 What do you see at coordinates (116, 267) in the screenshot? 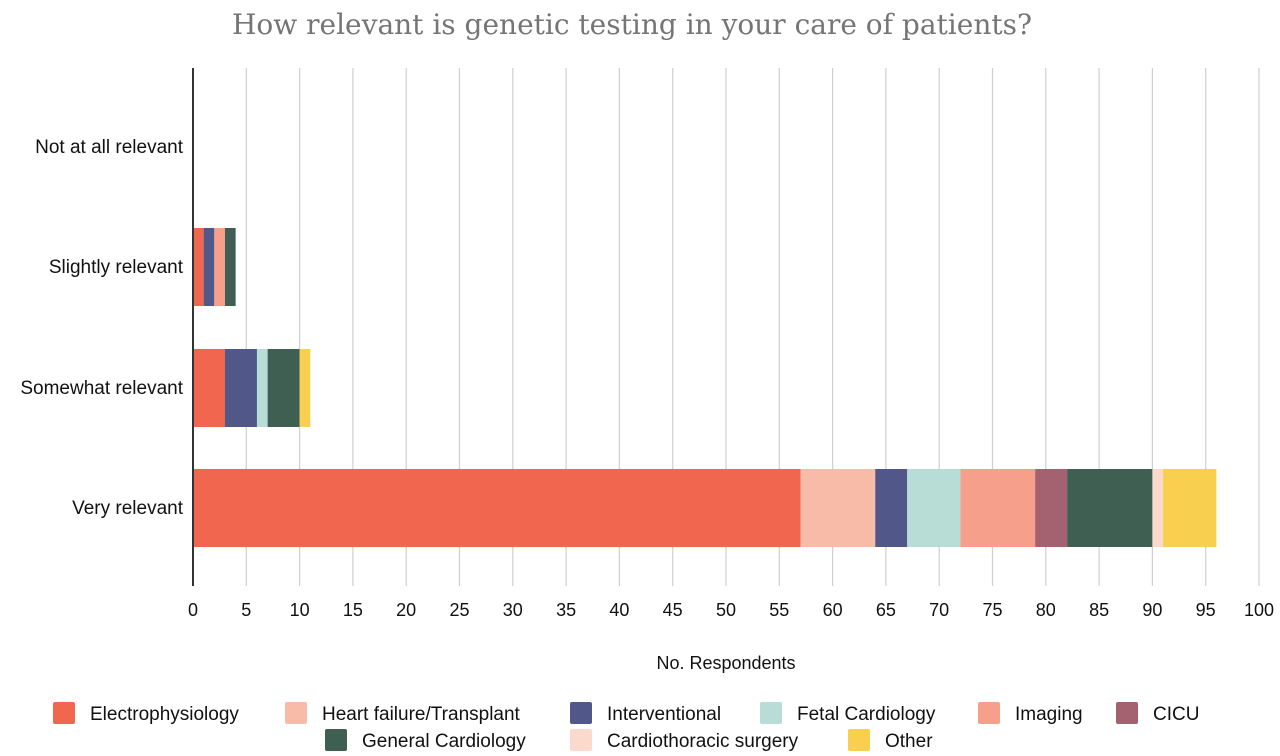
I see `category-label: Slightly relevant` at bounding box center [116, 267].